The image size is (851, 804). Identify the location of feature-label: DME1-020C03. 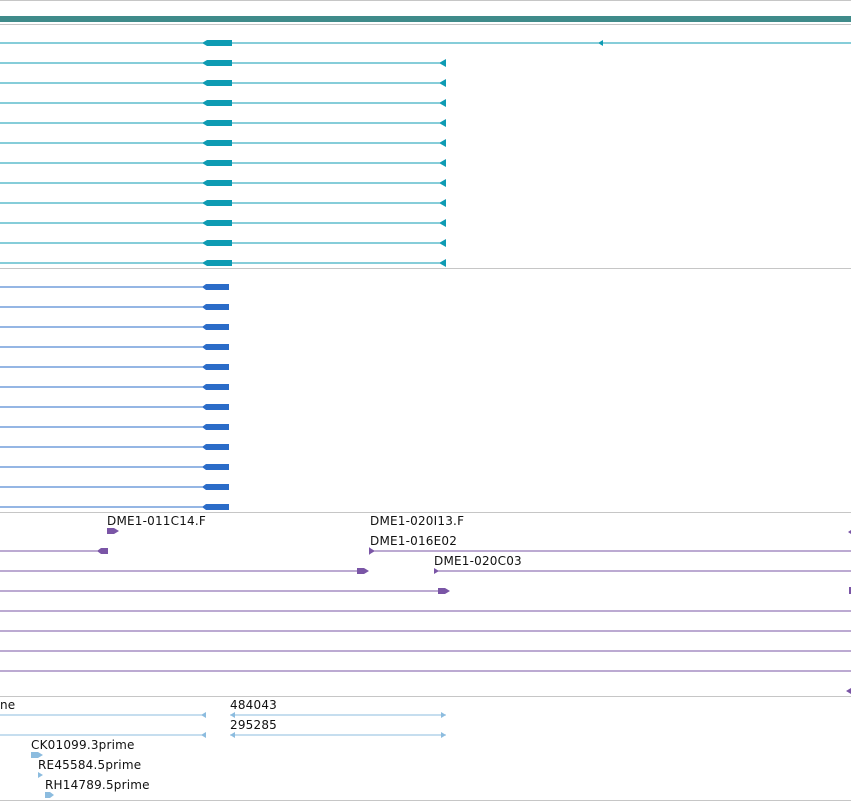
(478, 561).